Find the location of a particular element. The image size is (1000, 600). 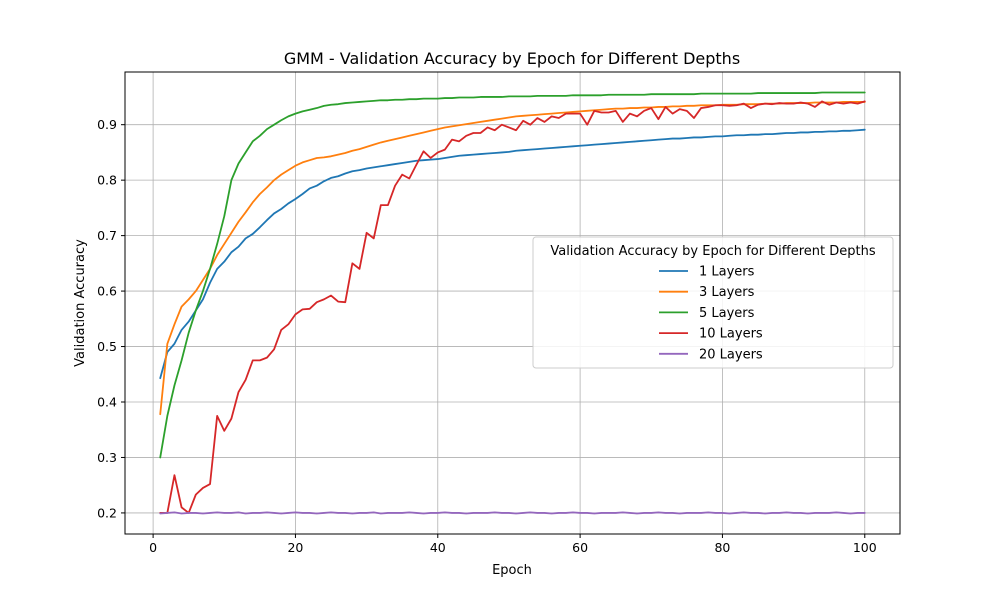

legend-label-1-layers: 1 Layers is located at coordinates (727, 272).